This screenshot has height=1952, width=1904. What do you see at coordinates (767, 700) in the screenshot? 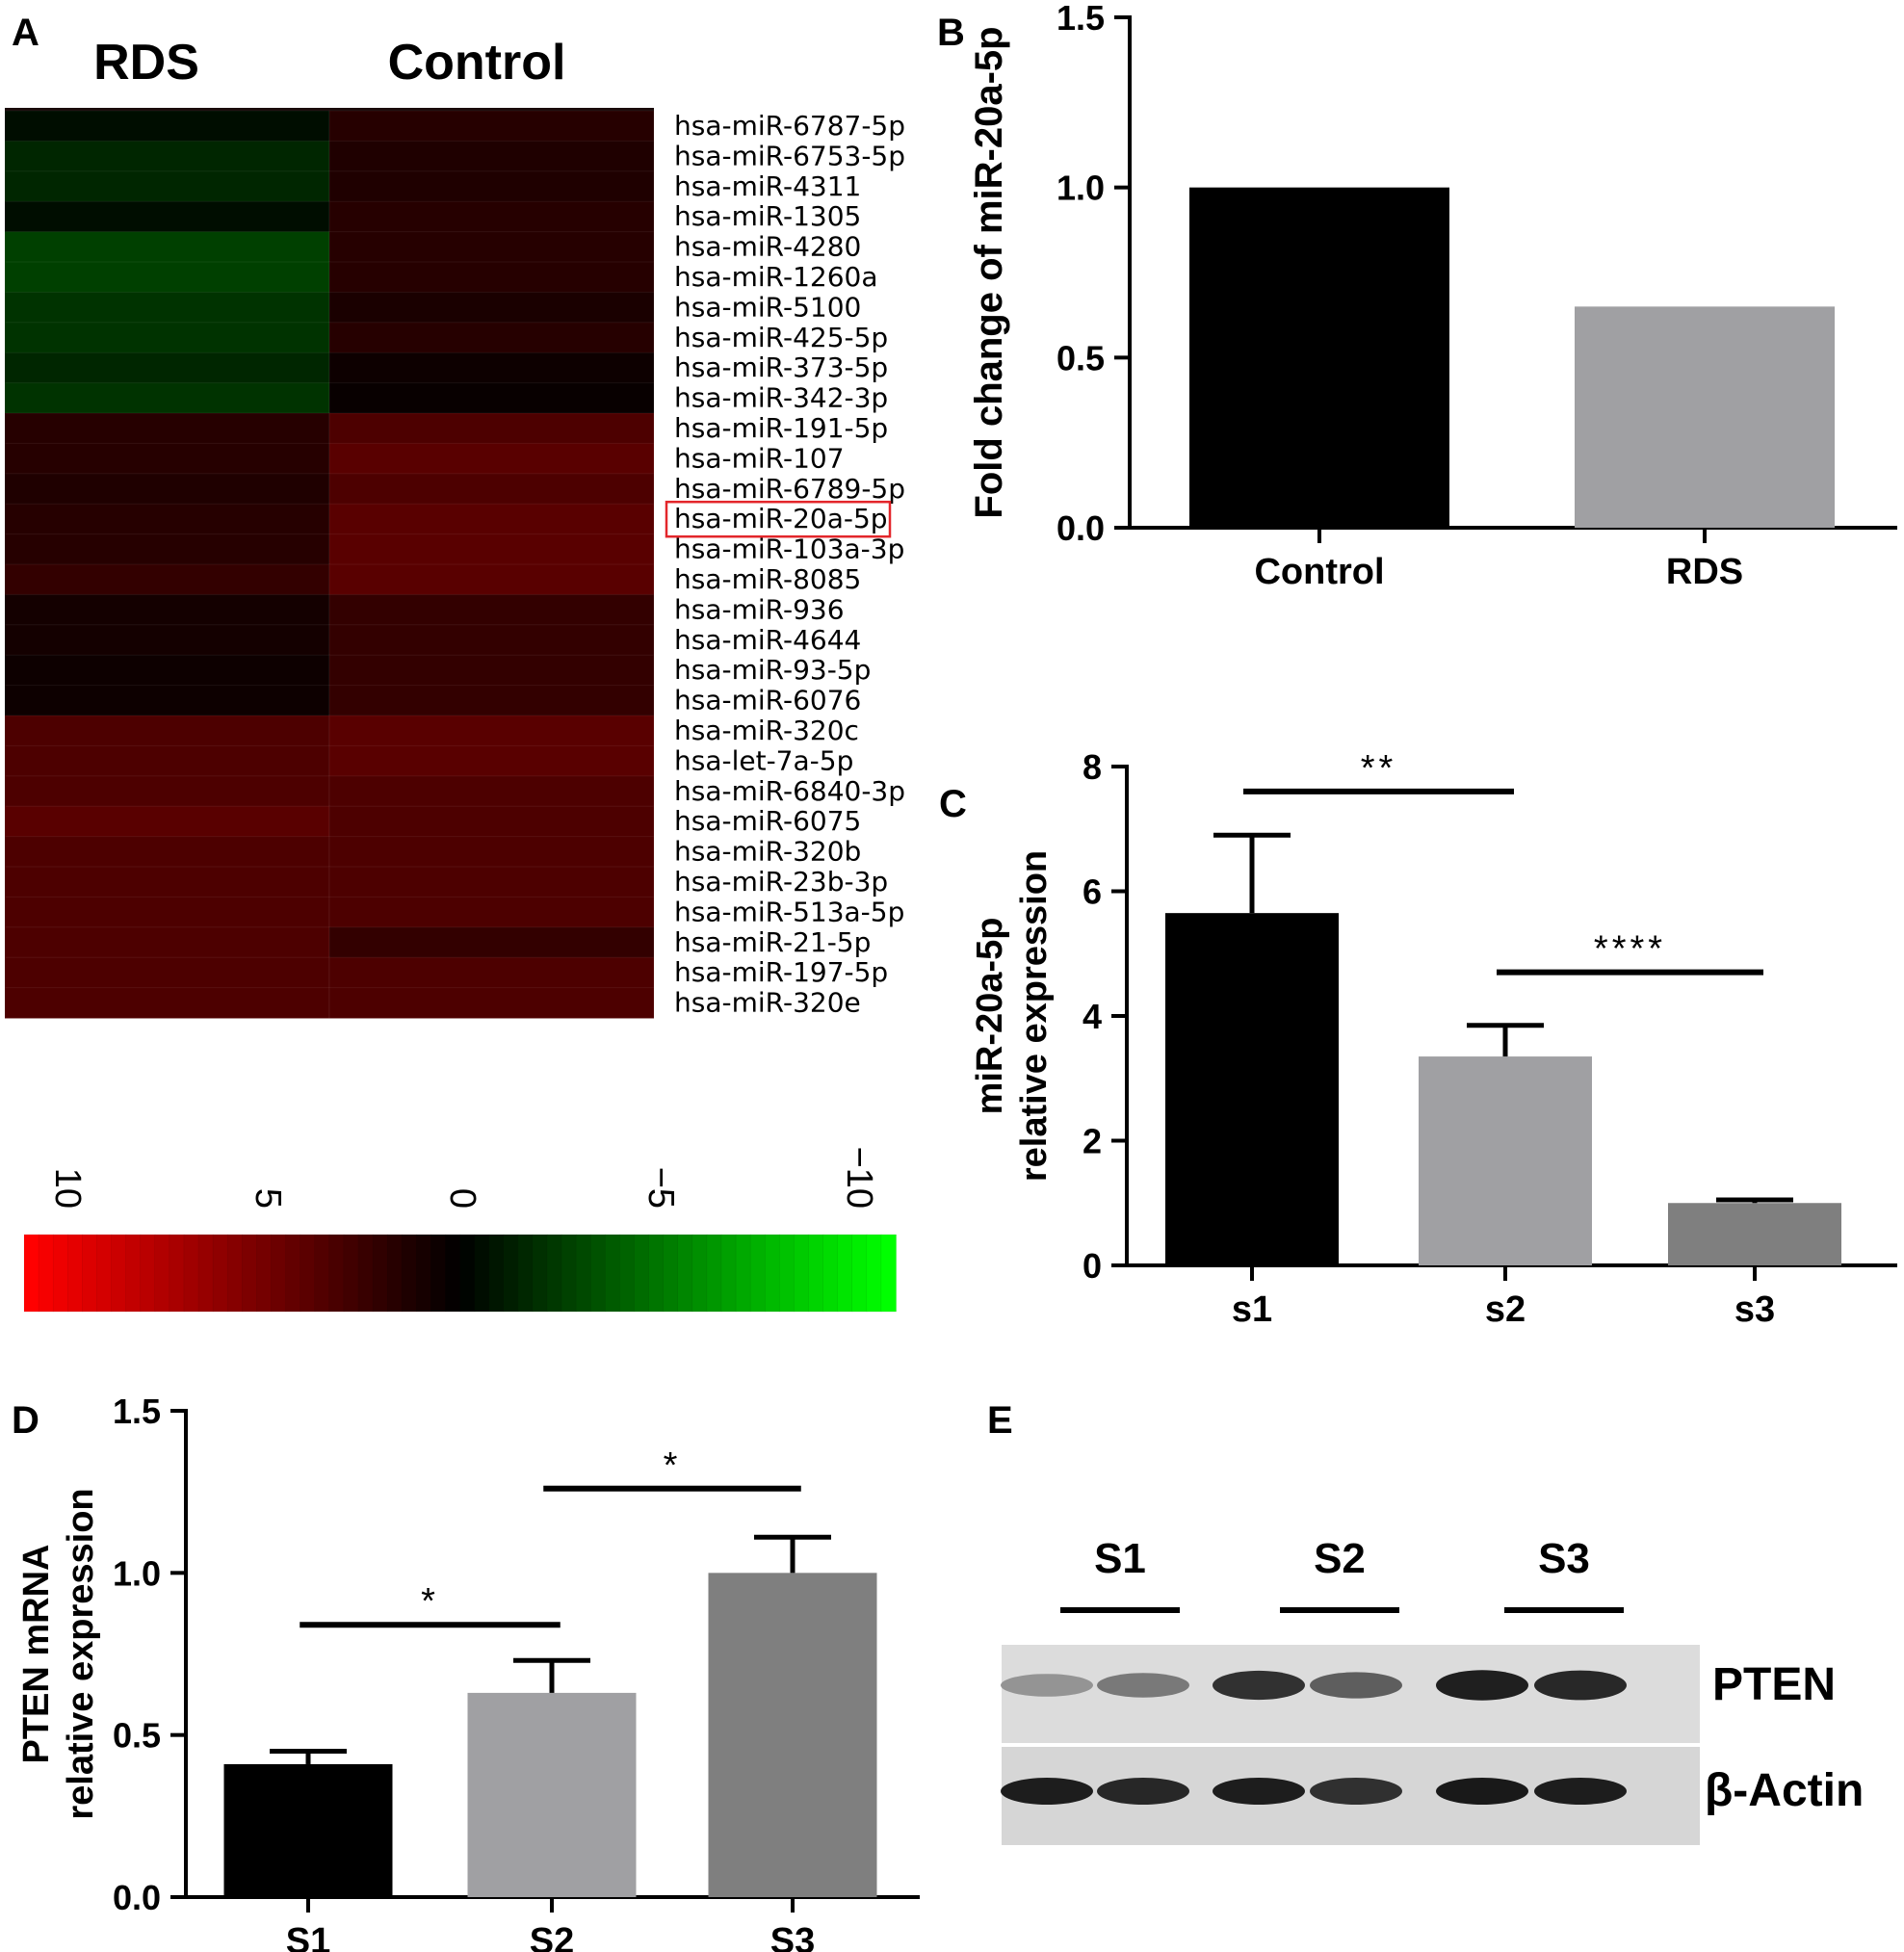
I see `heatmap-row-label: hsa-miR-6076` at bounding box center [767, 700].